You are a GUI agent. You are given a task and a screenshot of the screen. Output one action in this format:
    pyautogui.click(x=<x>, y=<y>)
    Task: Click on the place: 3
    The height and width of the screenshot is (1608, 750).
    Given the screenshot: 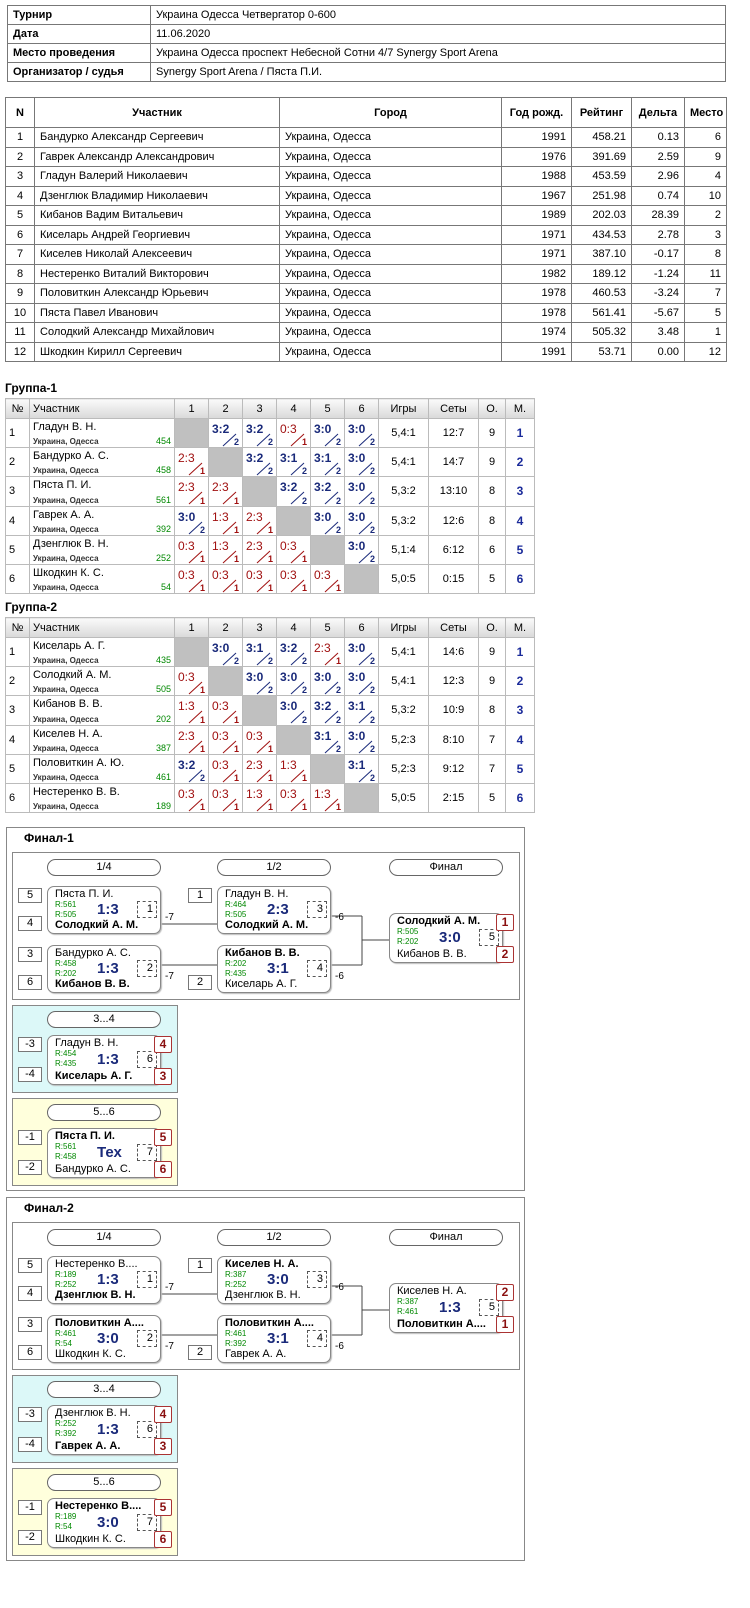 What is the action you would take?
    pyautogui.click(x=163, y=1446)
    